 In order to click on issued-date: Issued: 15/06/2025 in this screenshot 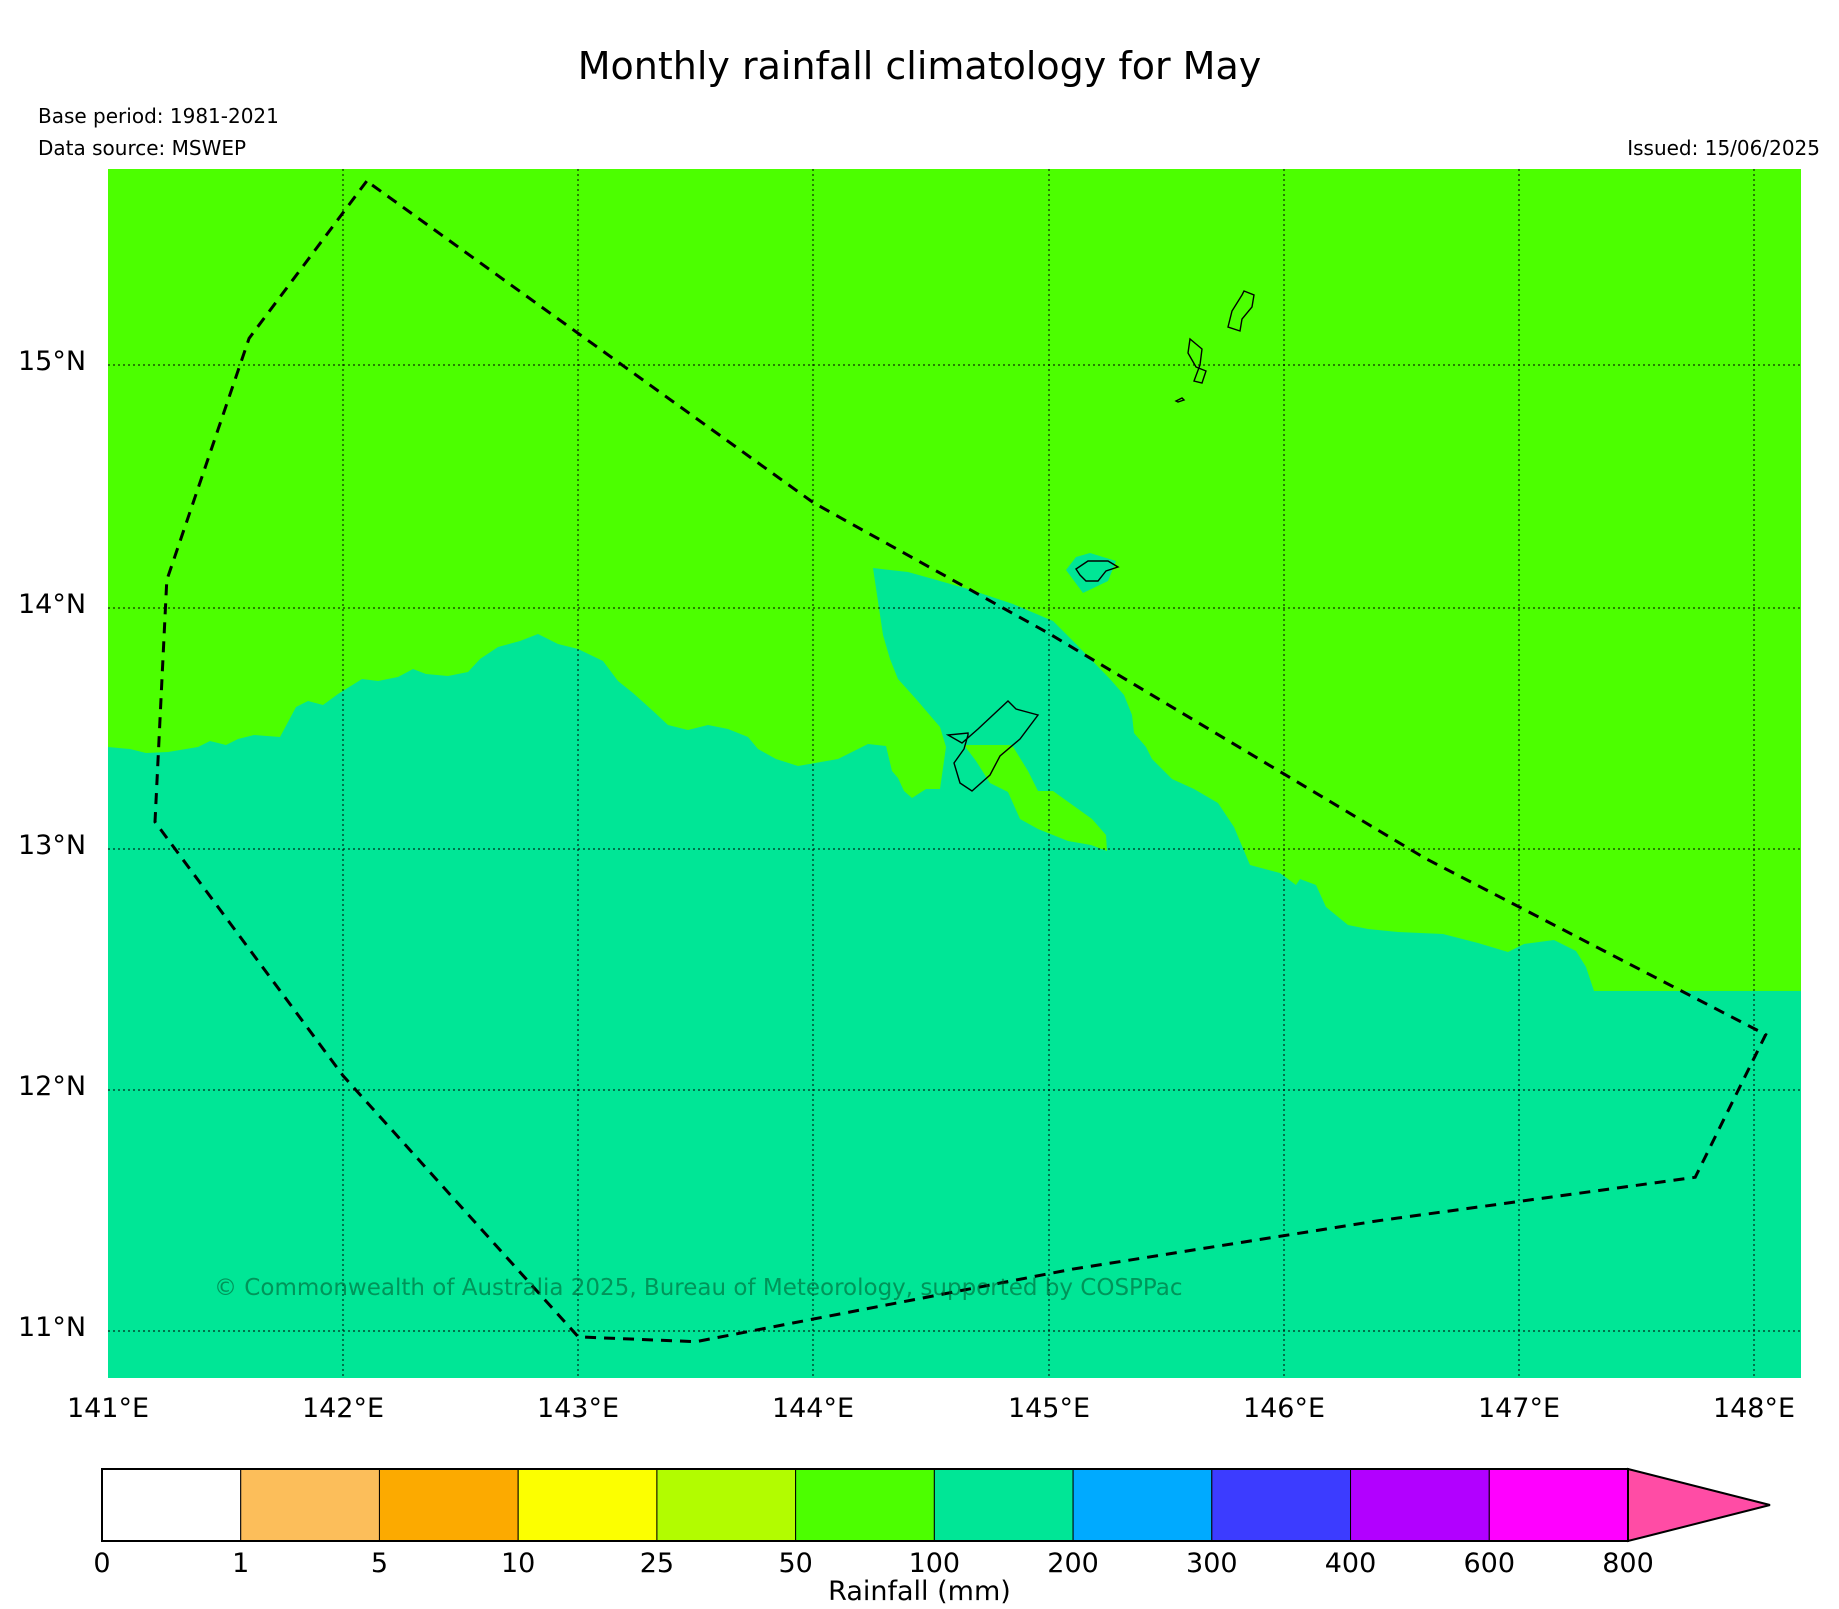, I will do `click(1723, 148)`.